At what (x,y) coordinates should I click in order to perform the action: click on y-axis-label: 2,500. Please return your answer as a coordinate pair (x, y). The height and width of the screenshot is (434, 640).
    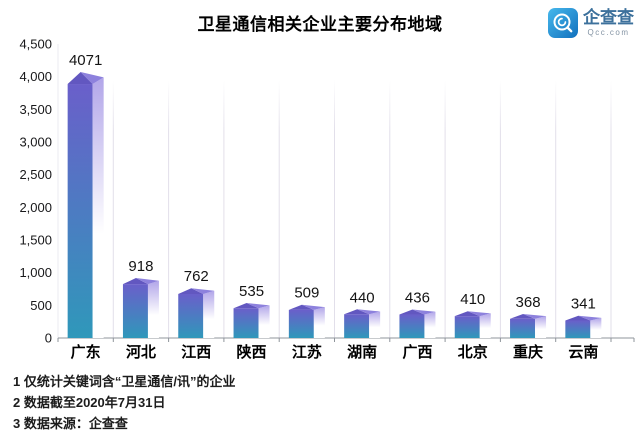
    Looking at the image, I should click on (35, 174).